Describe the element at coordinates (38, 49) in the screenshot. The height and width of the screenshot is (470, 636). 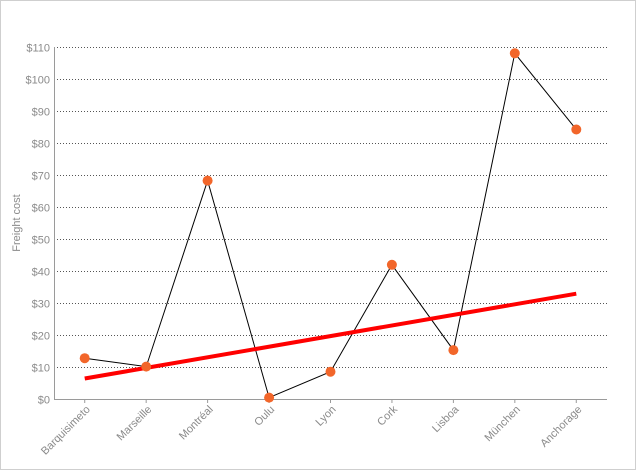
I see `y-tick-label: $110` at that location.